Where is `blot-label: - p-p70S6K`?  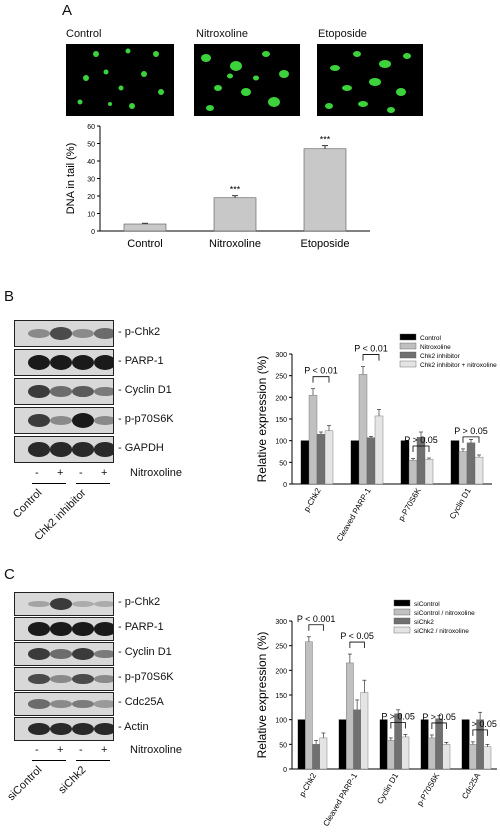 blot-label: - p-p70S6K is located at coordinates (146, 418).